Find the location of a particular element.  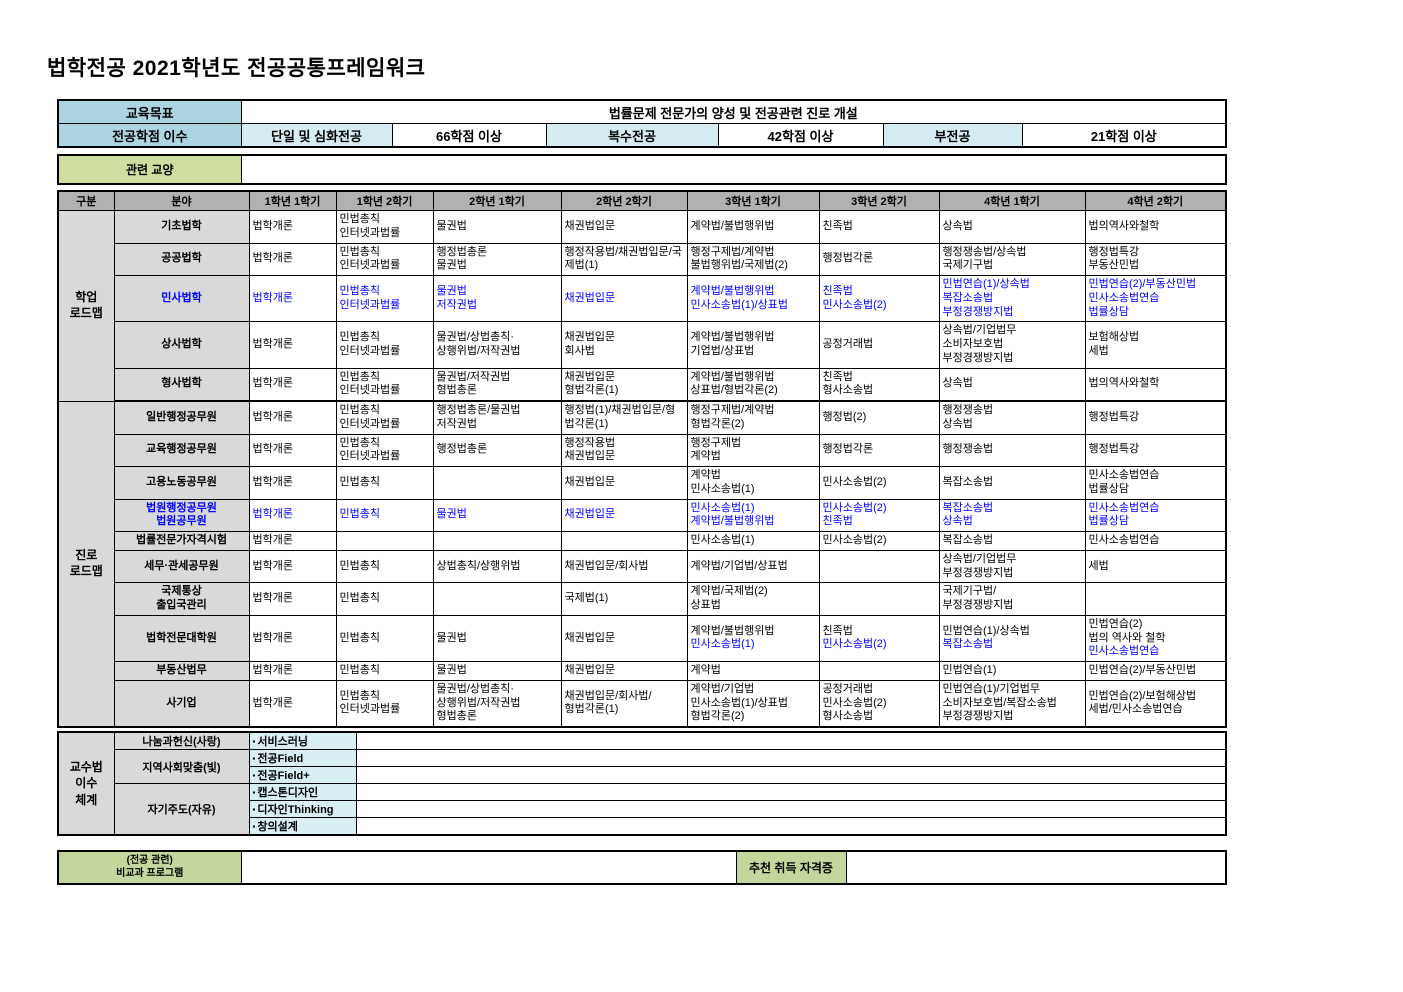

course-cell: 세법 is located at coordinates (1155, 566).